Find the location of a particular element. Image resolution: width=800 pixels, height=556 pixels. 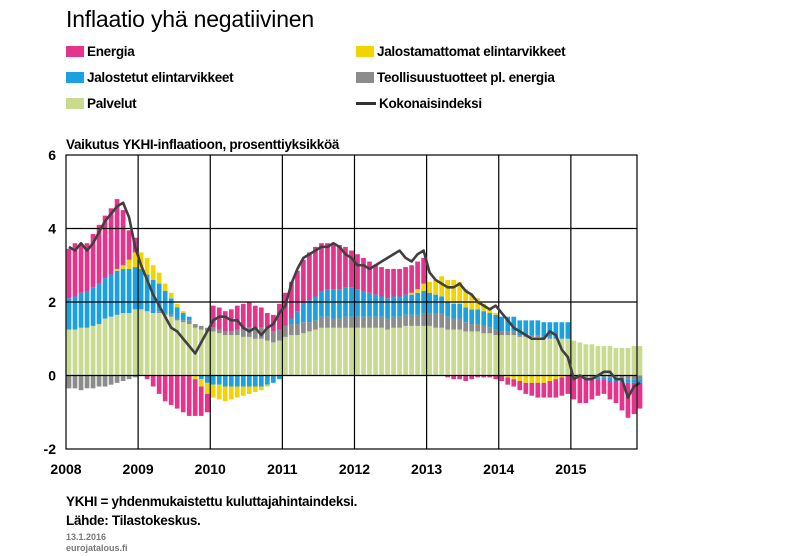

legend-item-teollisuus: Teollisuustuotteet pl. energia is located at coordinates (455, 77).